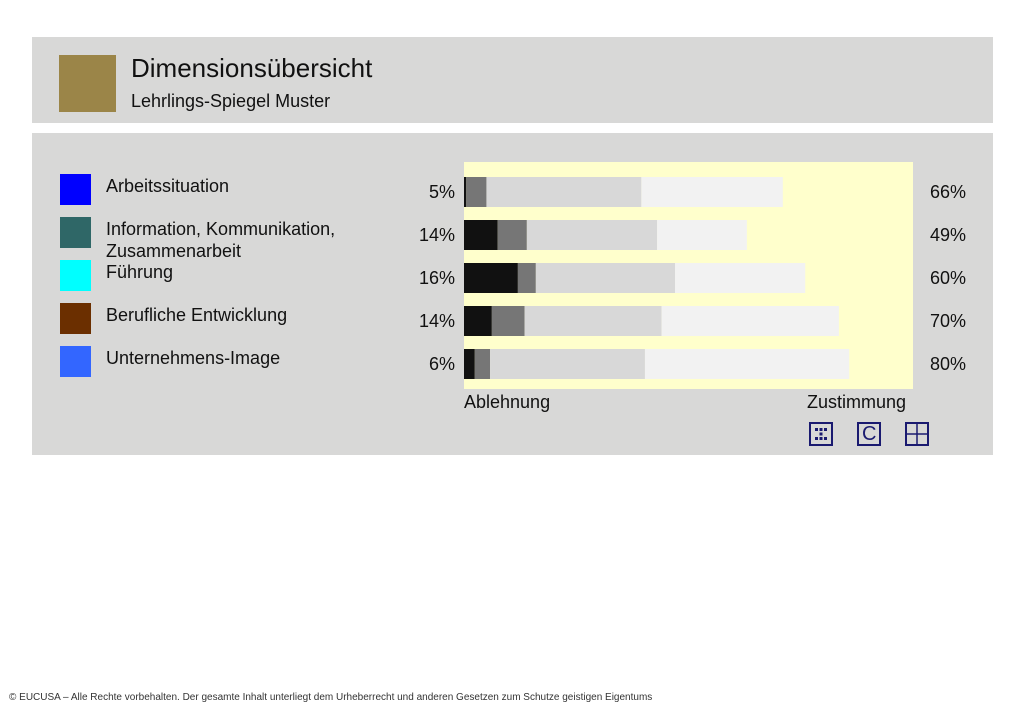  Describe the element at coordinates (948, 364) in the screenshot. I see `approval-percent-label: 80%` at that location.